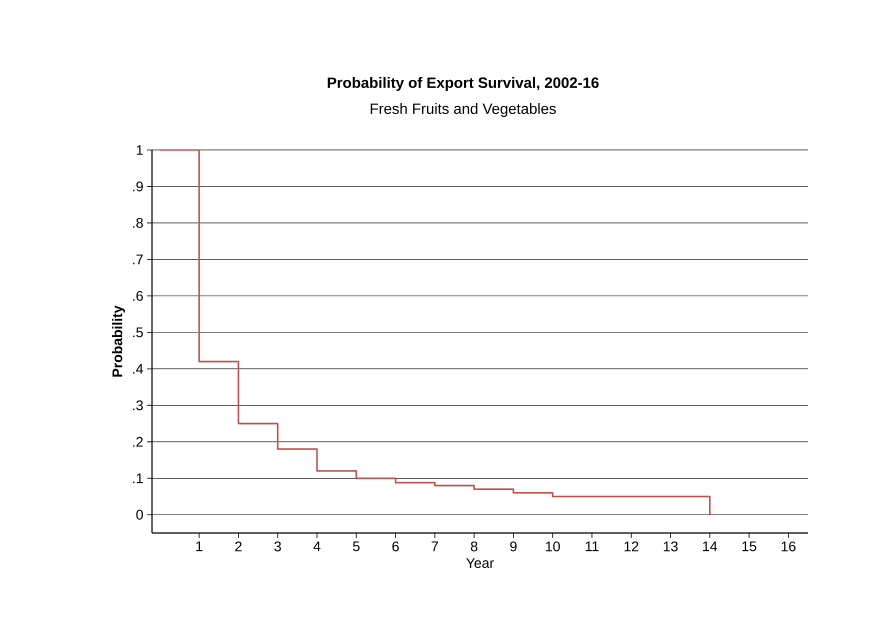 The height and width of the screenshot is (644, 872). What do you see at coordinates (138, 478) in the screenshot?
I see `y-tick-label: .1` at bounding box center [138, 478].